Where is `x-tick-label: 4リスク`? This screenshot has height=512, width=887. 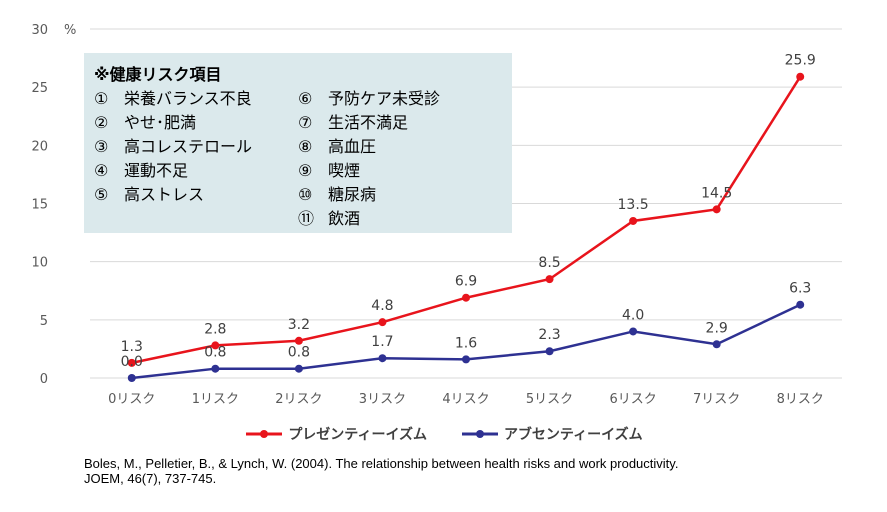
x-tick-label: 4リスク is located at coordinates (465, 399).